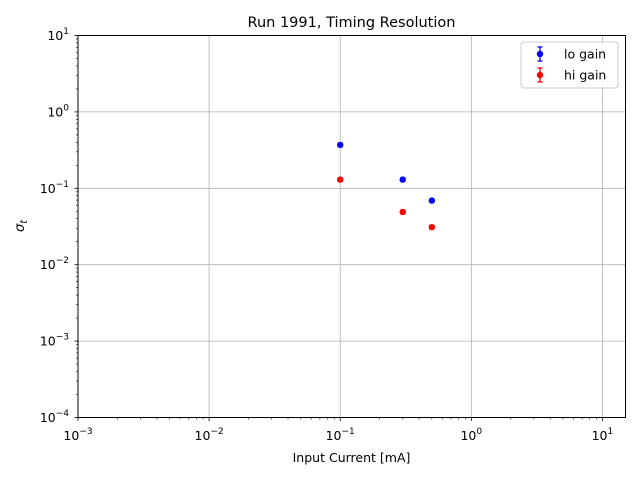  I want to click on x-tick-label-exponent: −2, so click(216, 432).